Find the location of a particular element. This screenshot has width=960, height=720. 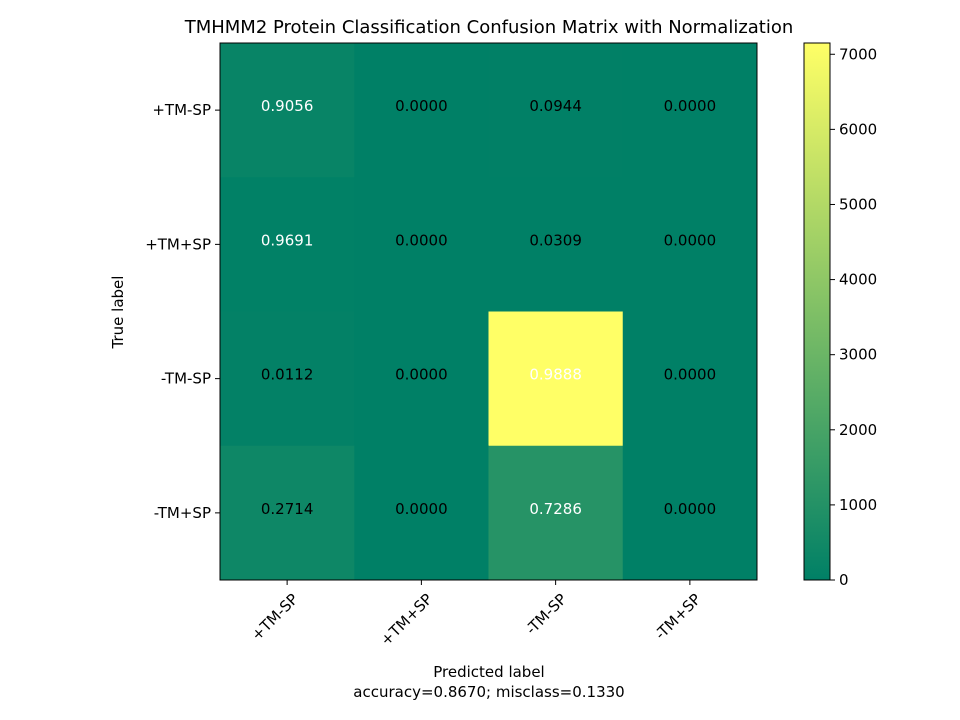

cell-value-label: 0.2714 is located at coordinates (287, 509).